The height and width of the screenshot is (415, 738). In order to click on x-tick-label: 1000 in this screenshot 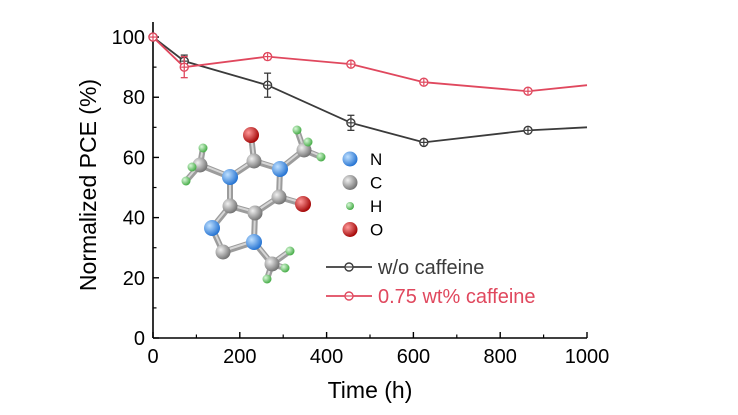, I will do `click(587, 357)`.